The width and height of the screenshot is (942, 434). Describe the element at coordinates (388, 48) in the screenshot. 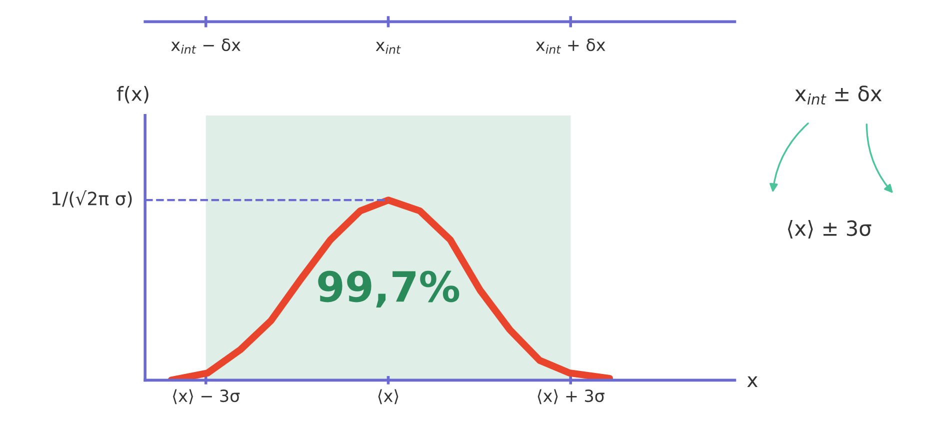

I see `text: x$_{int}$` at that location.